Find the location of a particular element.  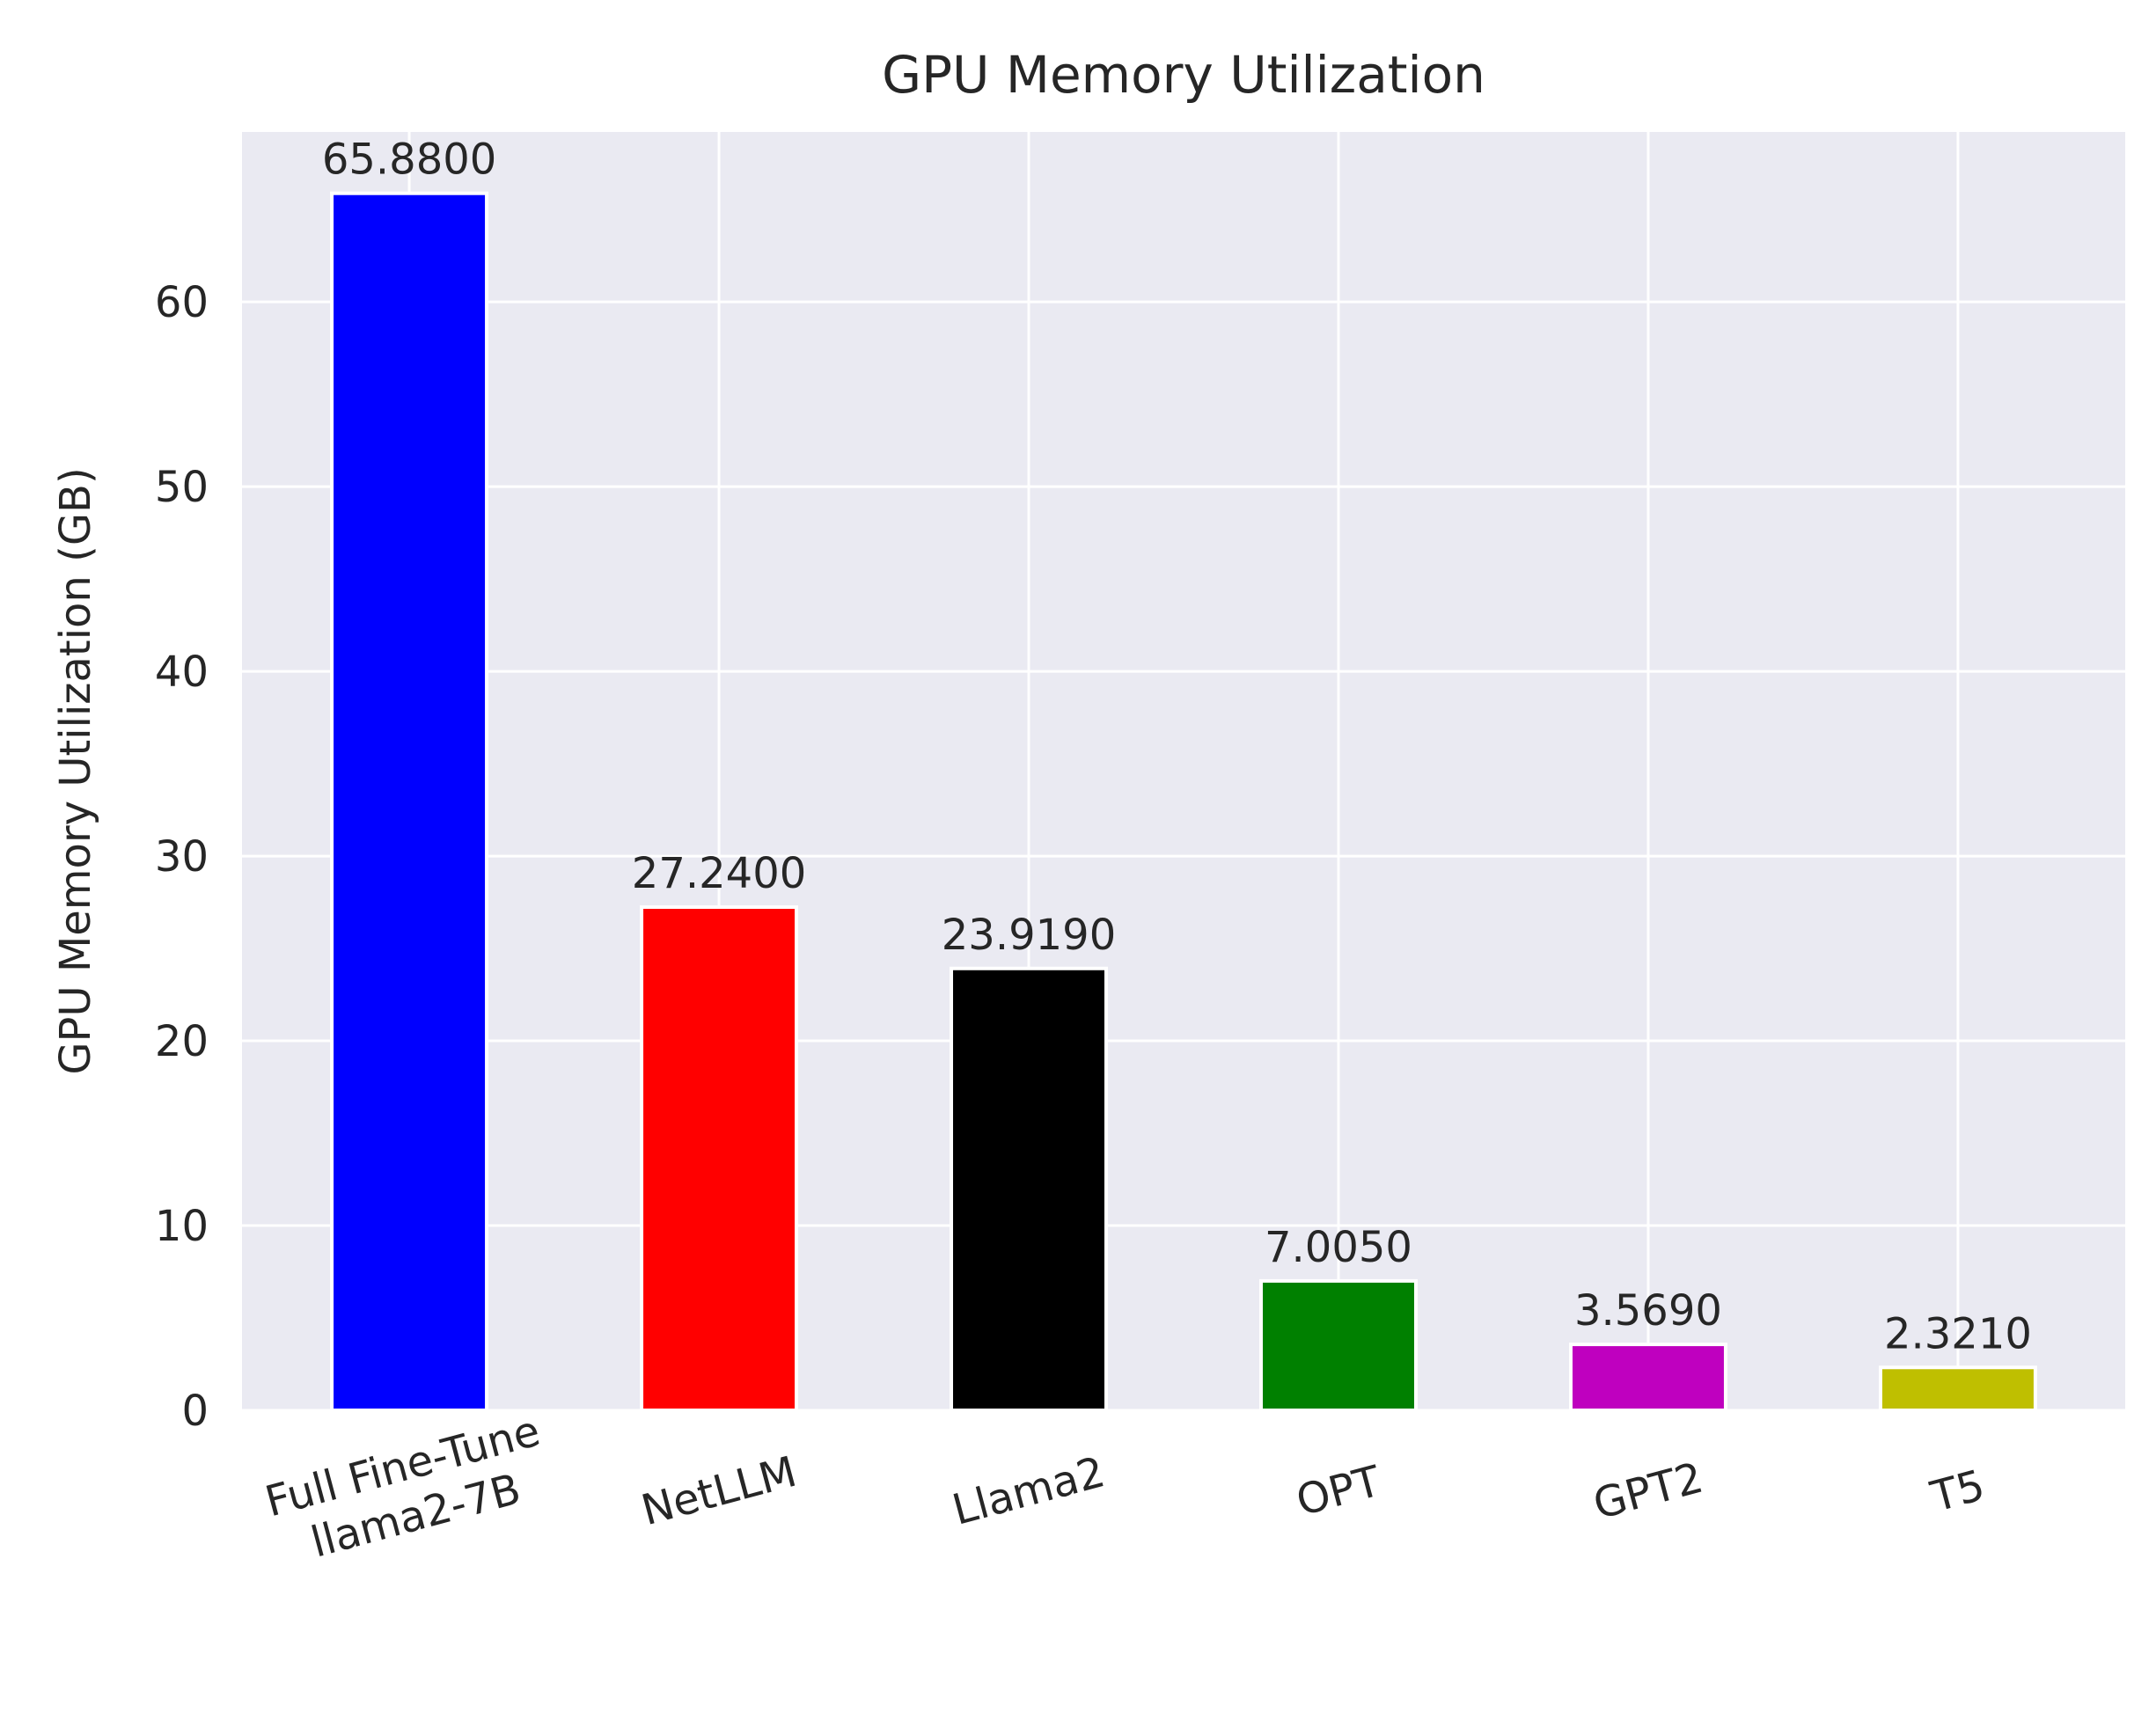

bar-value-label: 27.2400 is located at coordinates (720, 874).